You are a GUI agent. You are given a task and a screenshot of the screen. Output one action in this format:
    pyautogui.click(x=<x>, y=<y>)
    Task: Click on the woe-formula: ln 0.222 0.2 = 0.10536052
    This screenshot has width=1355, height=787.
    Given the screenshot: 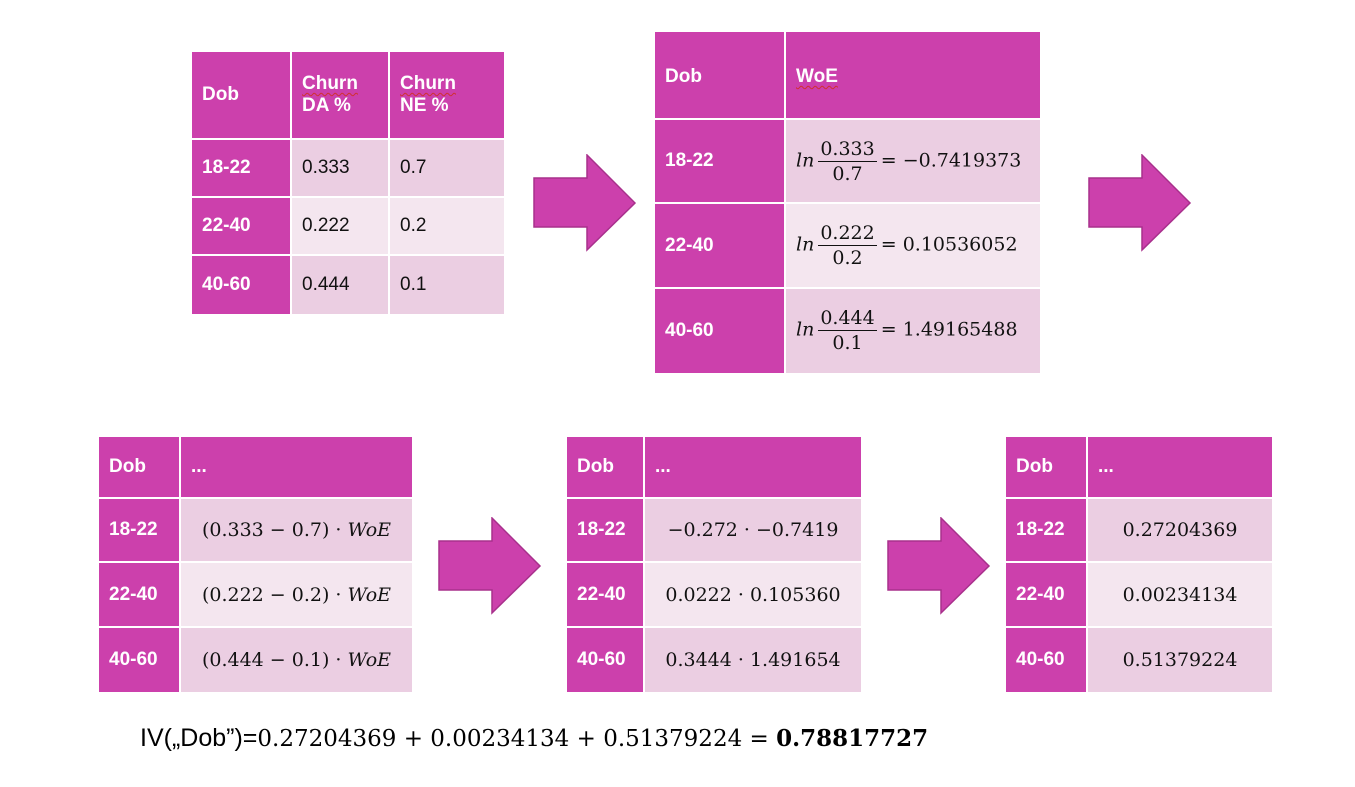 What is the action you would take?
    pyautogui.click(x=913, y=246)
    